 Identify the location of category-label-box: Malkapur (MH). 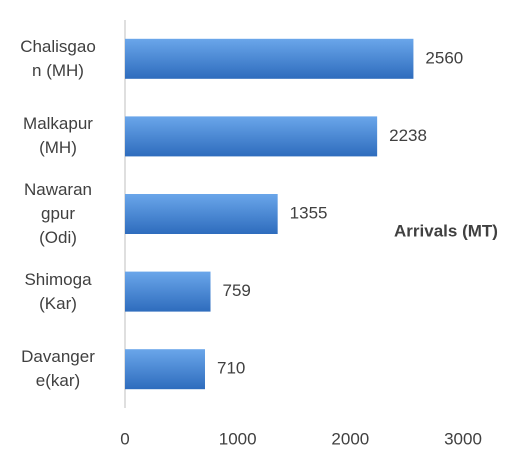
(58, 136).